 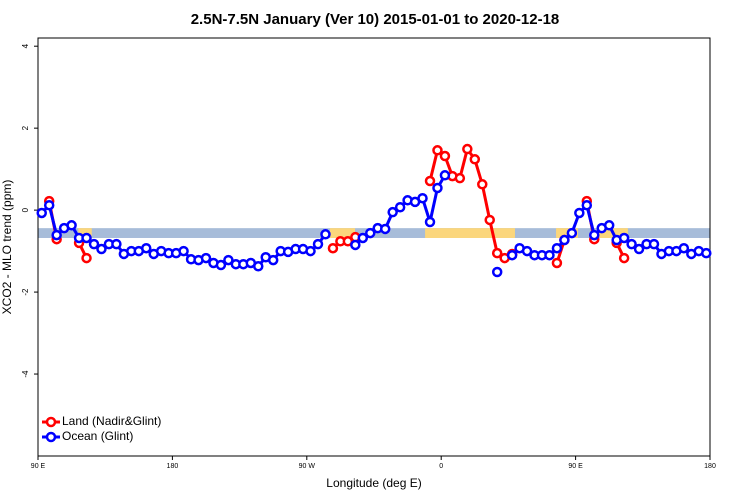 I want to click on y-axis-label: XCO2 - MLO trend (ppm), so click(x=7, y=247).